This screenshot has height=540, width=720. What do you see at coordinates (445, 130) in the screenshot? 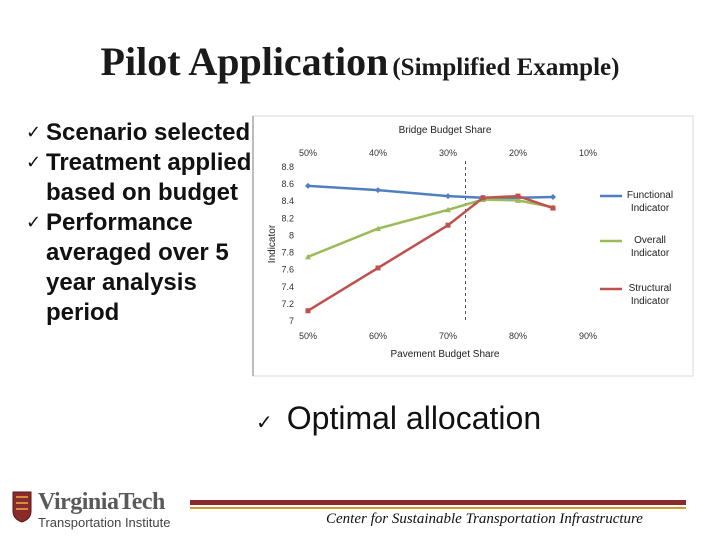
I see `chart-title: Bridge Budget Share` at bounding box center [445, 130].